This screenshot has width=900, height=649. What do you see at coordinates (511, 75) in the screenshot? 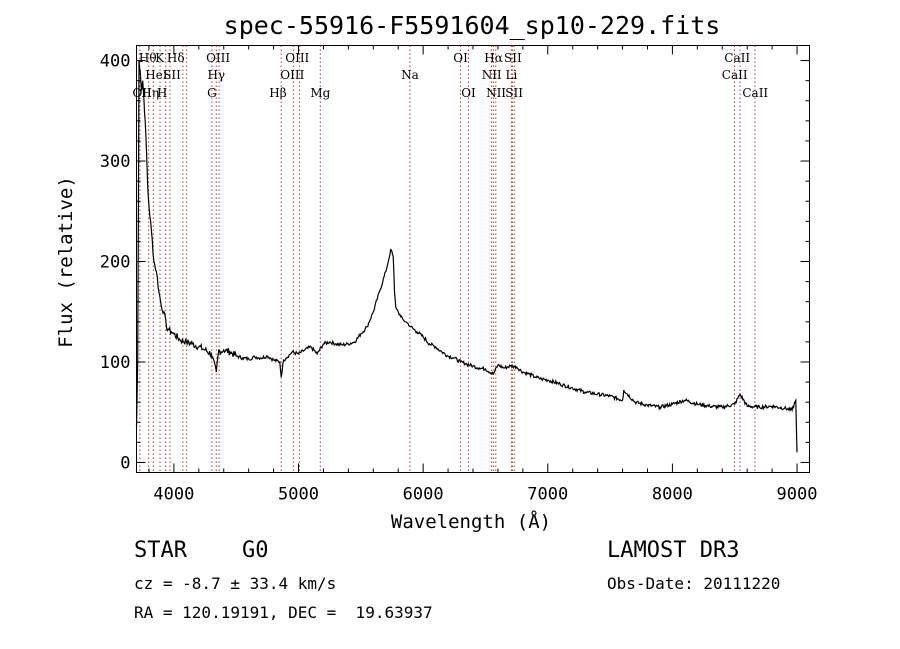
I see `line-label-21: Li` at bounding box center [511, 75].